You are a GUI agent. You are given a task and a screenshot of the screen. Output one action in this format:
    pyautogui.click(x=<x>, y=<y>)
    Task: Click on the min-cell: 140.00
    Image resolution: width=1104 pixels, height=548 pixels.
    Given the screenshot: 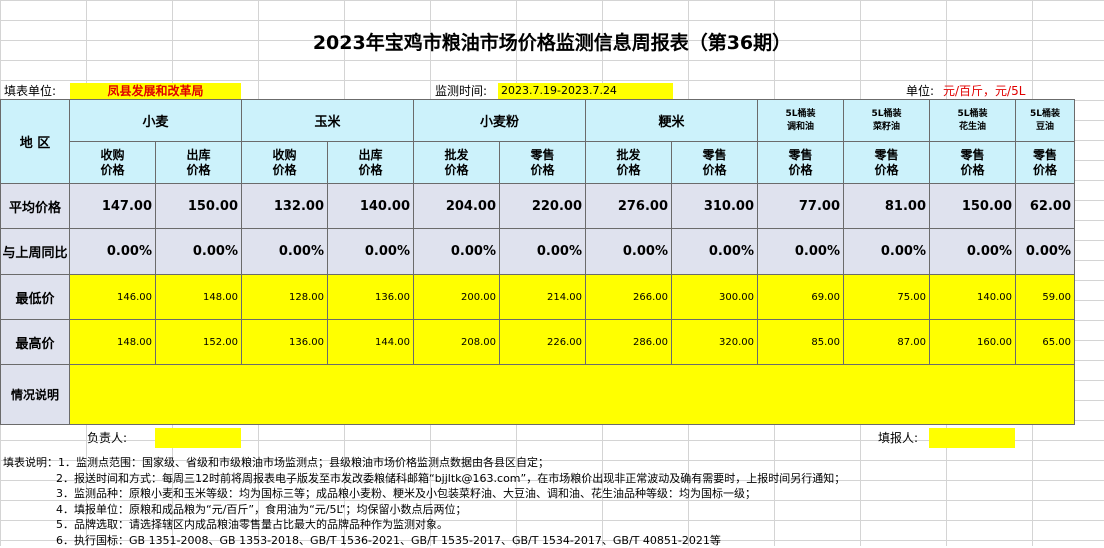 What is the action you would take?
    pyautogui.click(x=973, y=297)
    